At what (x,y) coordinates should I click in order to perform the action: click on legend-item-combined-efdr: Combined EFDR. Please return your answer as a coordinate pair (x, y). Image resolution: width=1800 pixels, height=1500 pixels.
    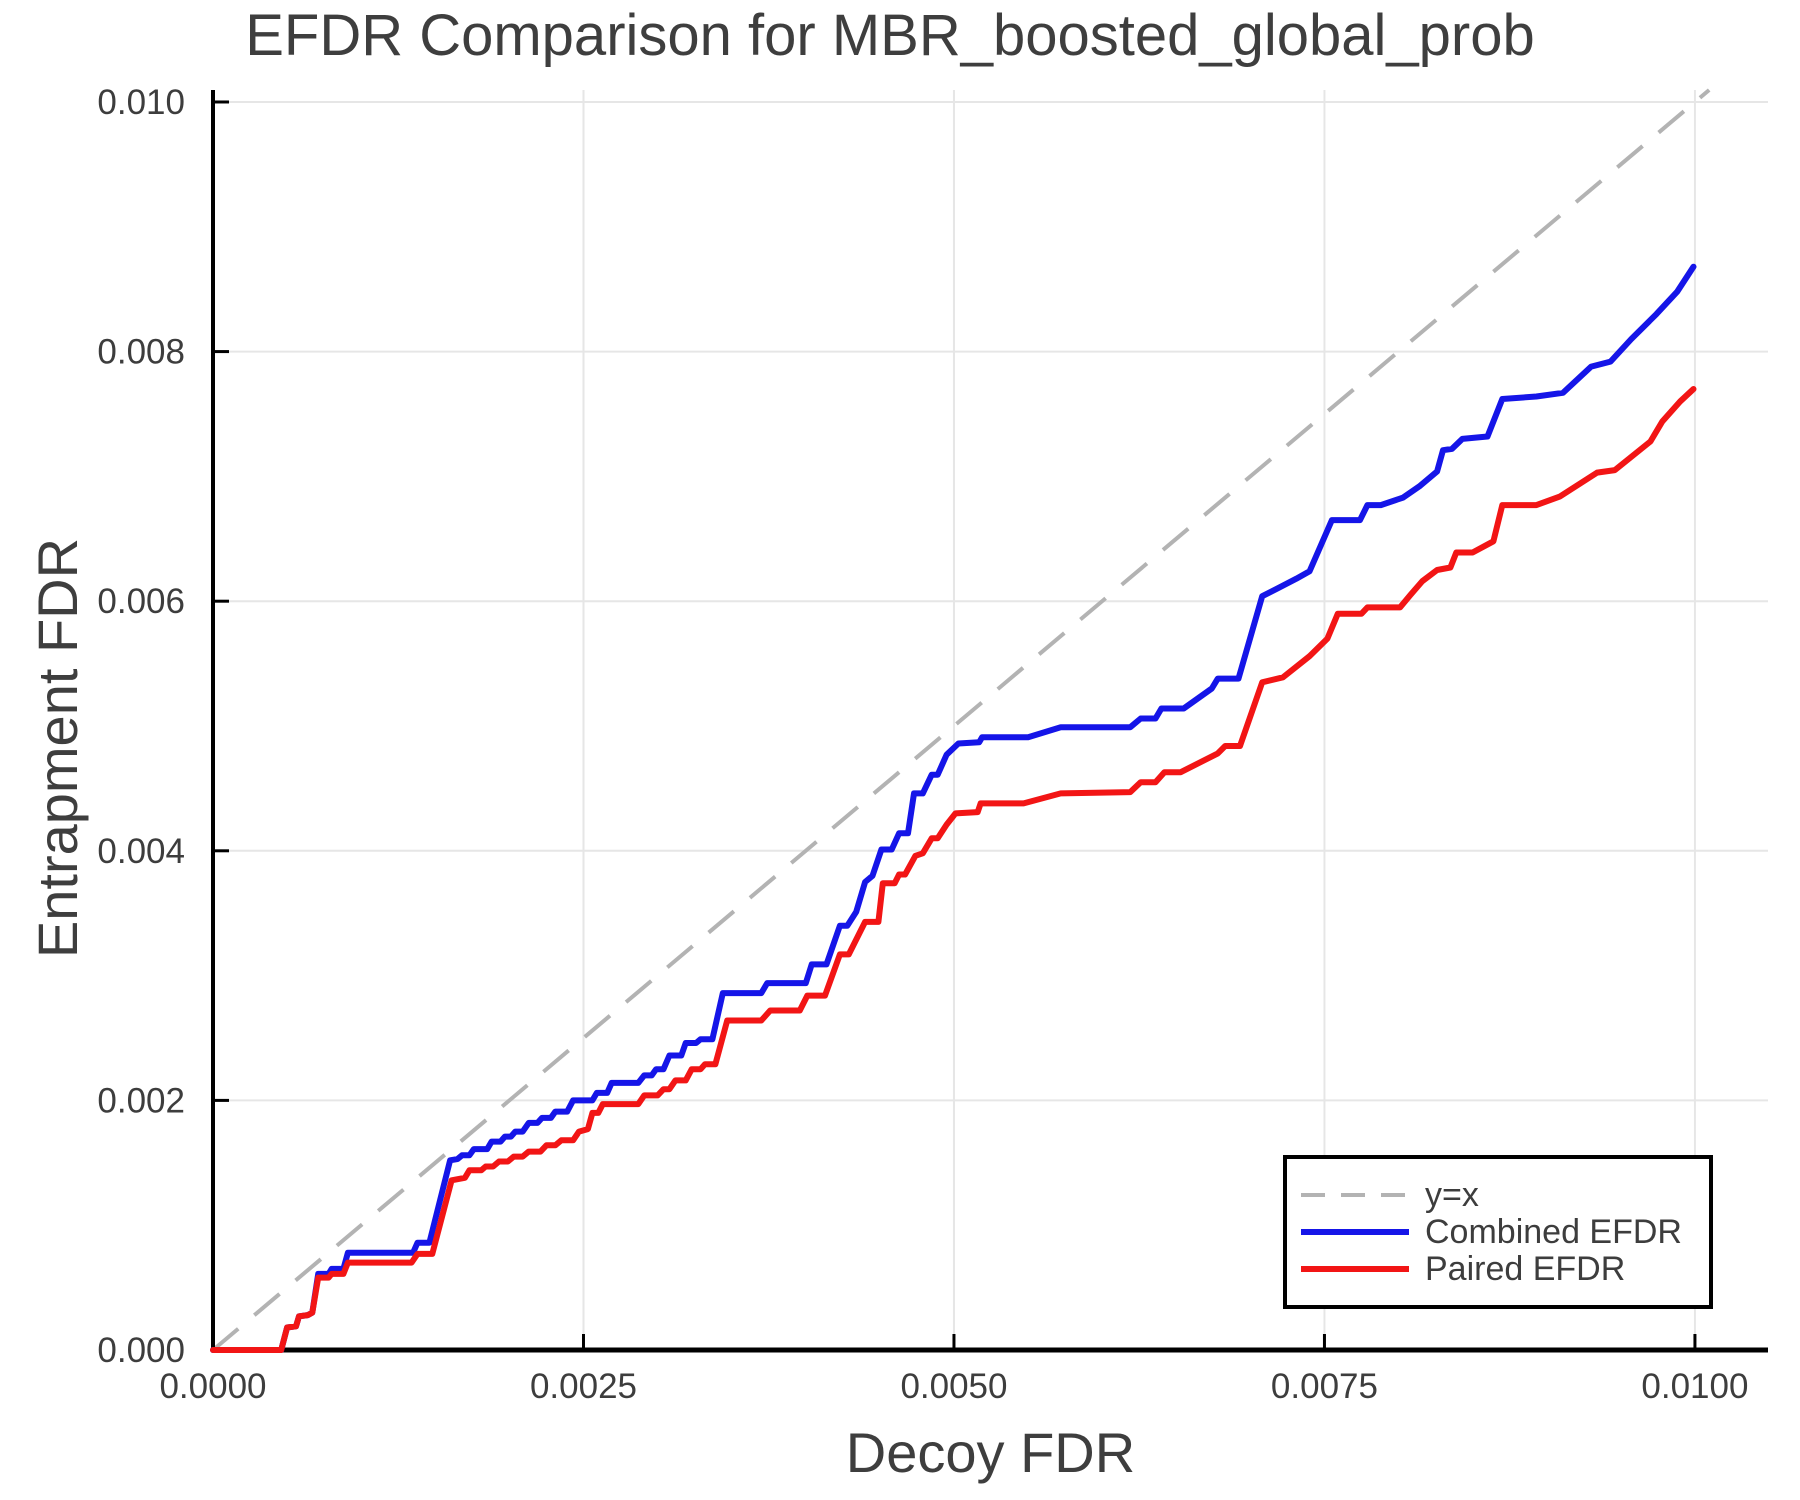
    Looking at the image, I should click on (1504, 1231).